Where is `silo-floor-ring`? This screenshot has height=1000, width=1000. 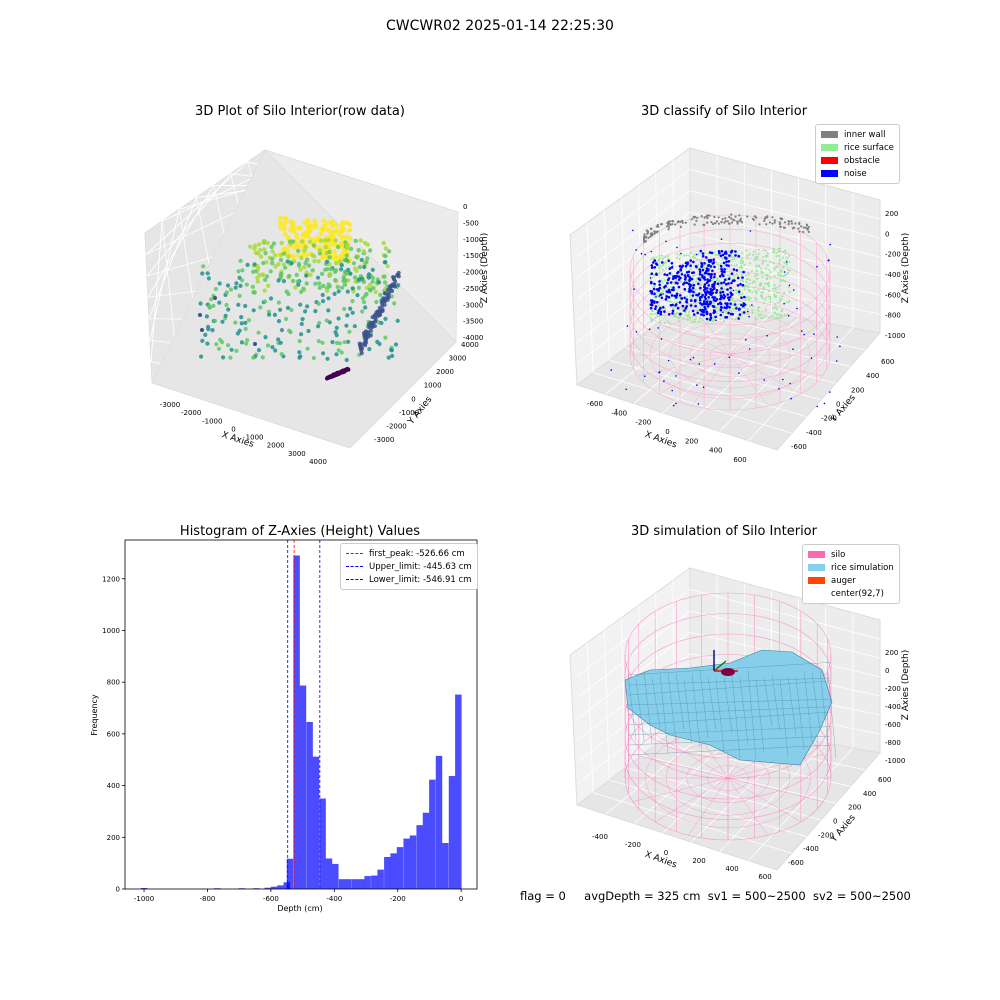
silo-floor-ring is located at coordinates (730, 355).